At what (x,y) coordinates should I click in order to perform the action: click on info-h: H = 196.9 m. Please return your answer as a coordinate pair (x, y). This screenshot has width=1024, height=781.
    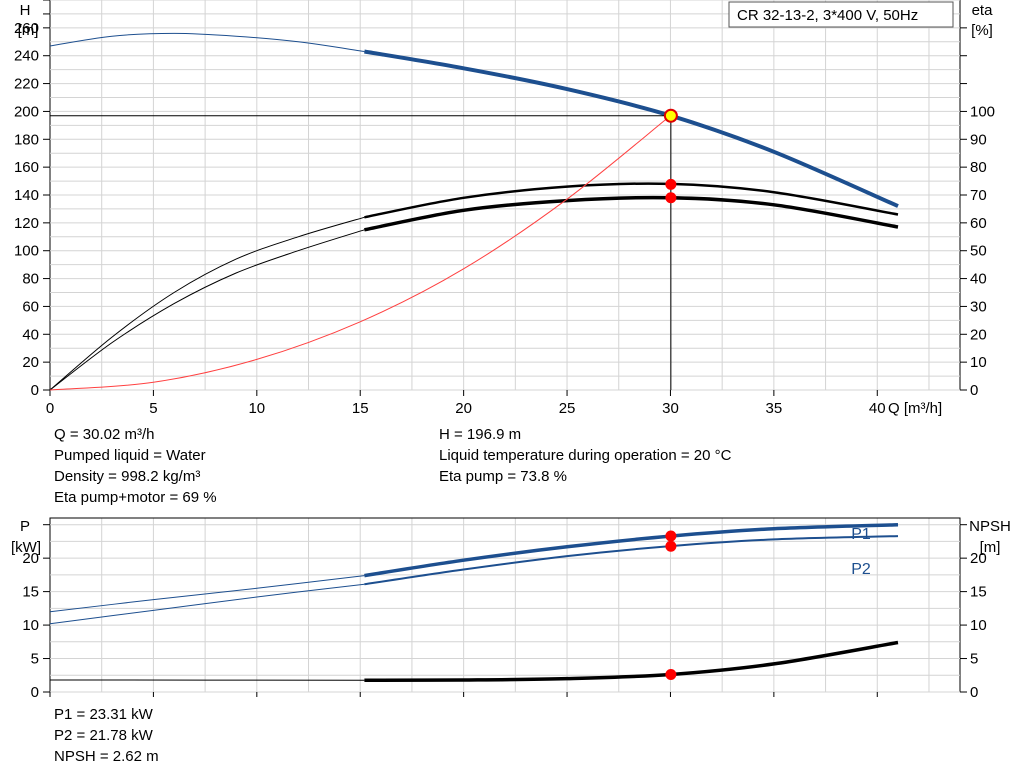
    Looking at the image, I should click on (480, 434).